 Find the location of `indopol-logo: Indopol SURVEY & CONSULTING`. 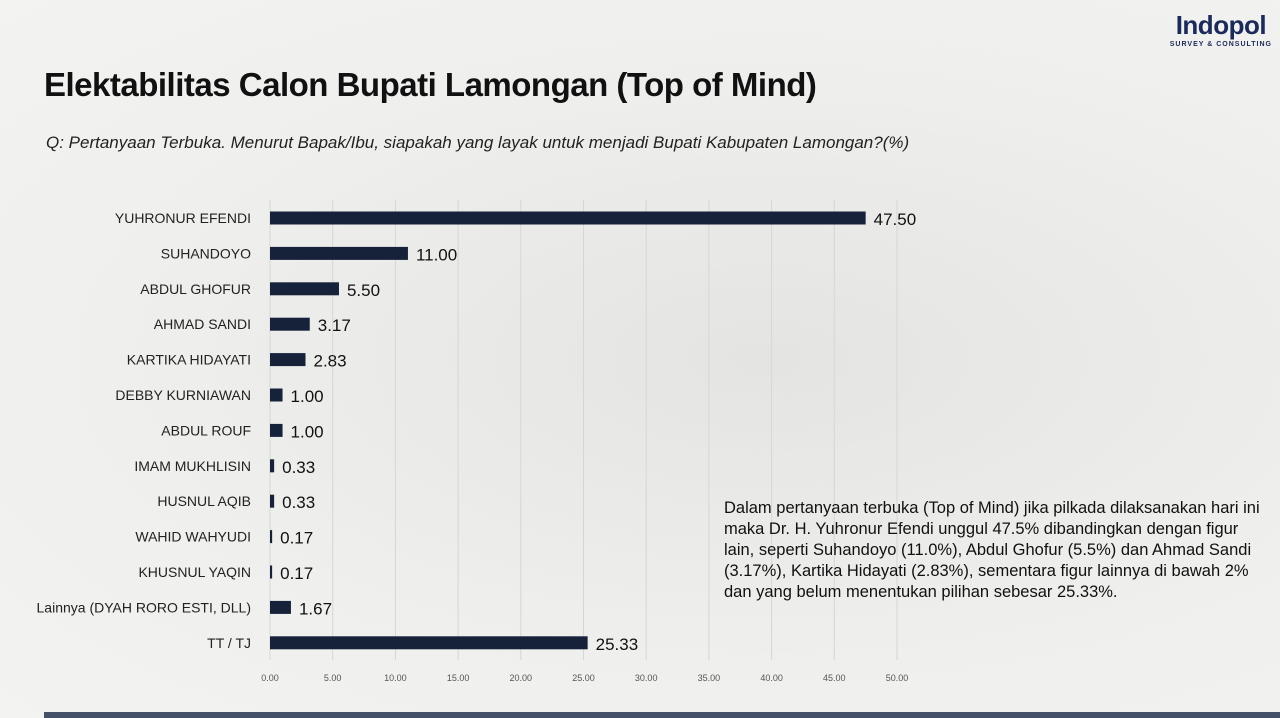

indopol-logo: Indopol SURVEY & CONSULTING is located at coordinates (1221, 29).